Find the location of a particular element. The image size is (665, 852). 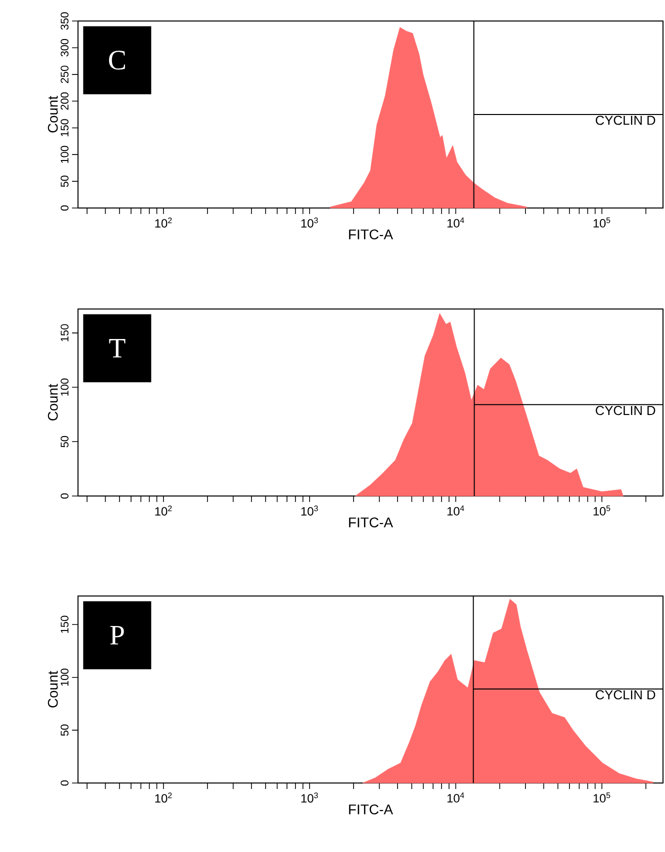

y-tick-label: 300 is located at coordinates (64, 47).